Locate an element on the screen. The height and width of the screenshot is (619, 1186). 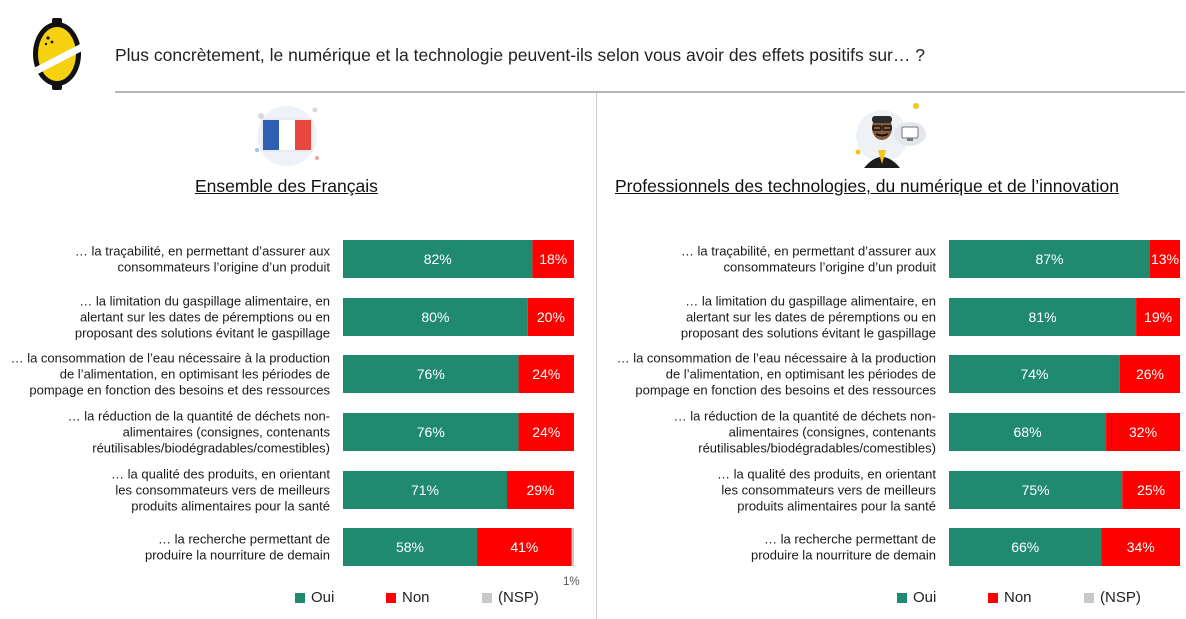
data-label-oui: 58% is located at coordinates (410, 547).